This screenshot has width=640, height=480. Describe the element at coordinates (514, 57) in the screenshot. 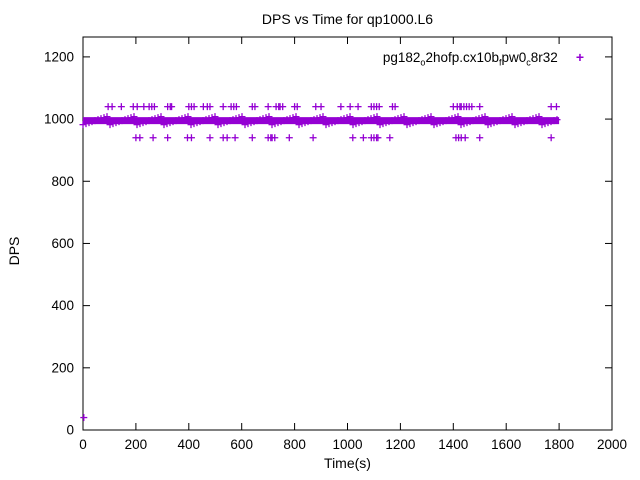

I see `legend-label-segment: pw0` at that location.